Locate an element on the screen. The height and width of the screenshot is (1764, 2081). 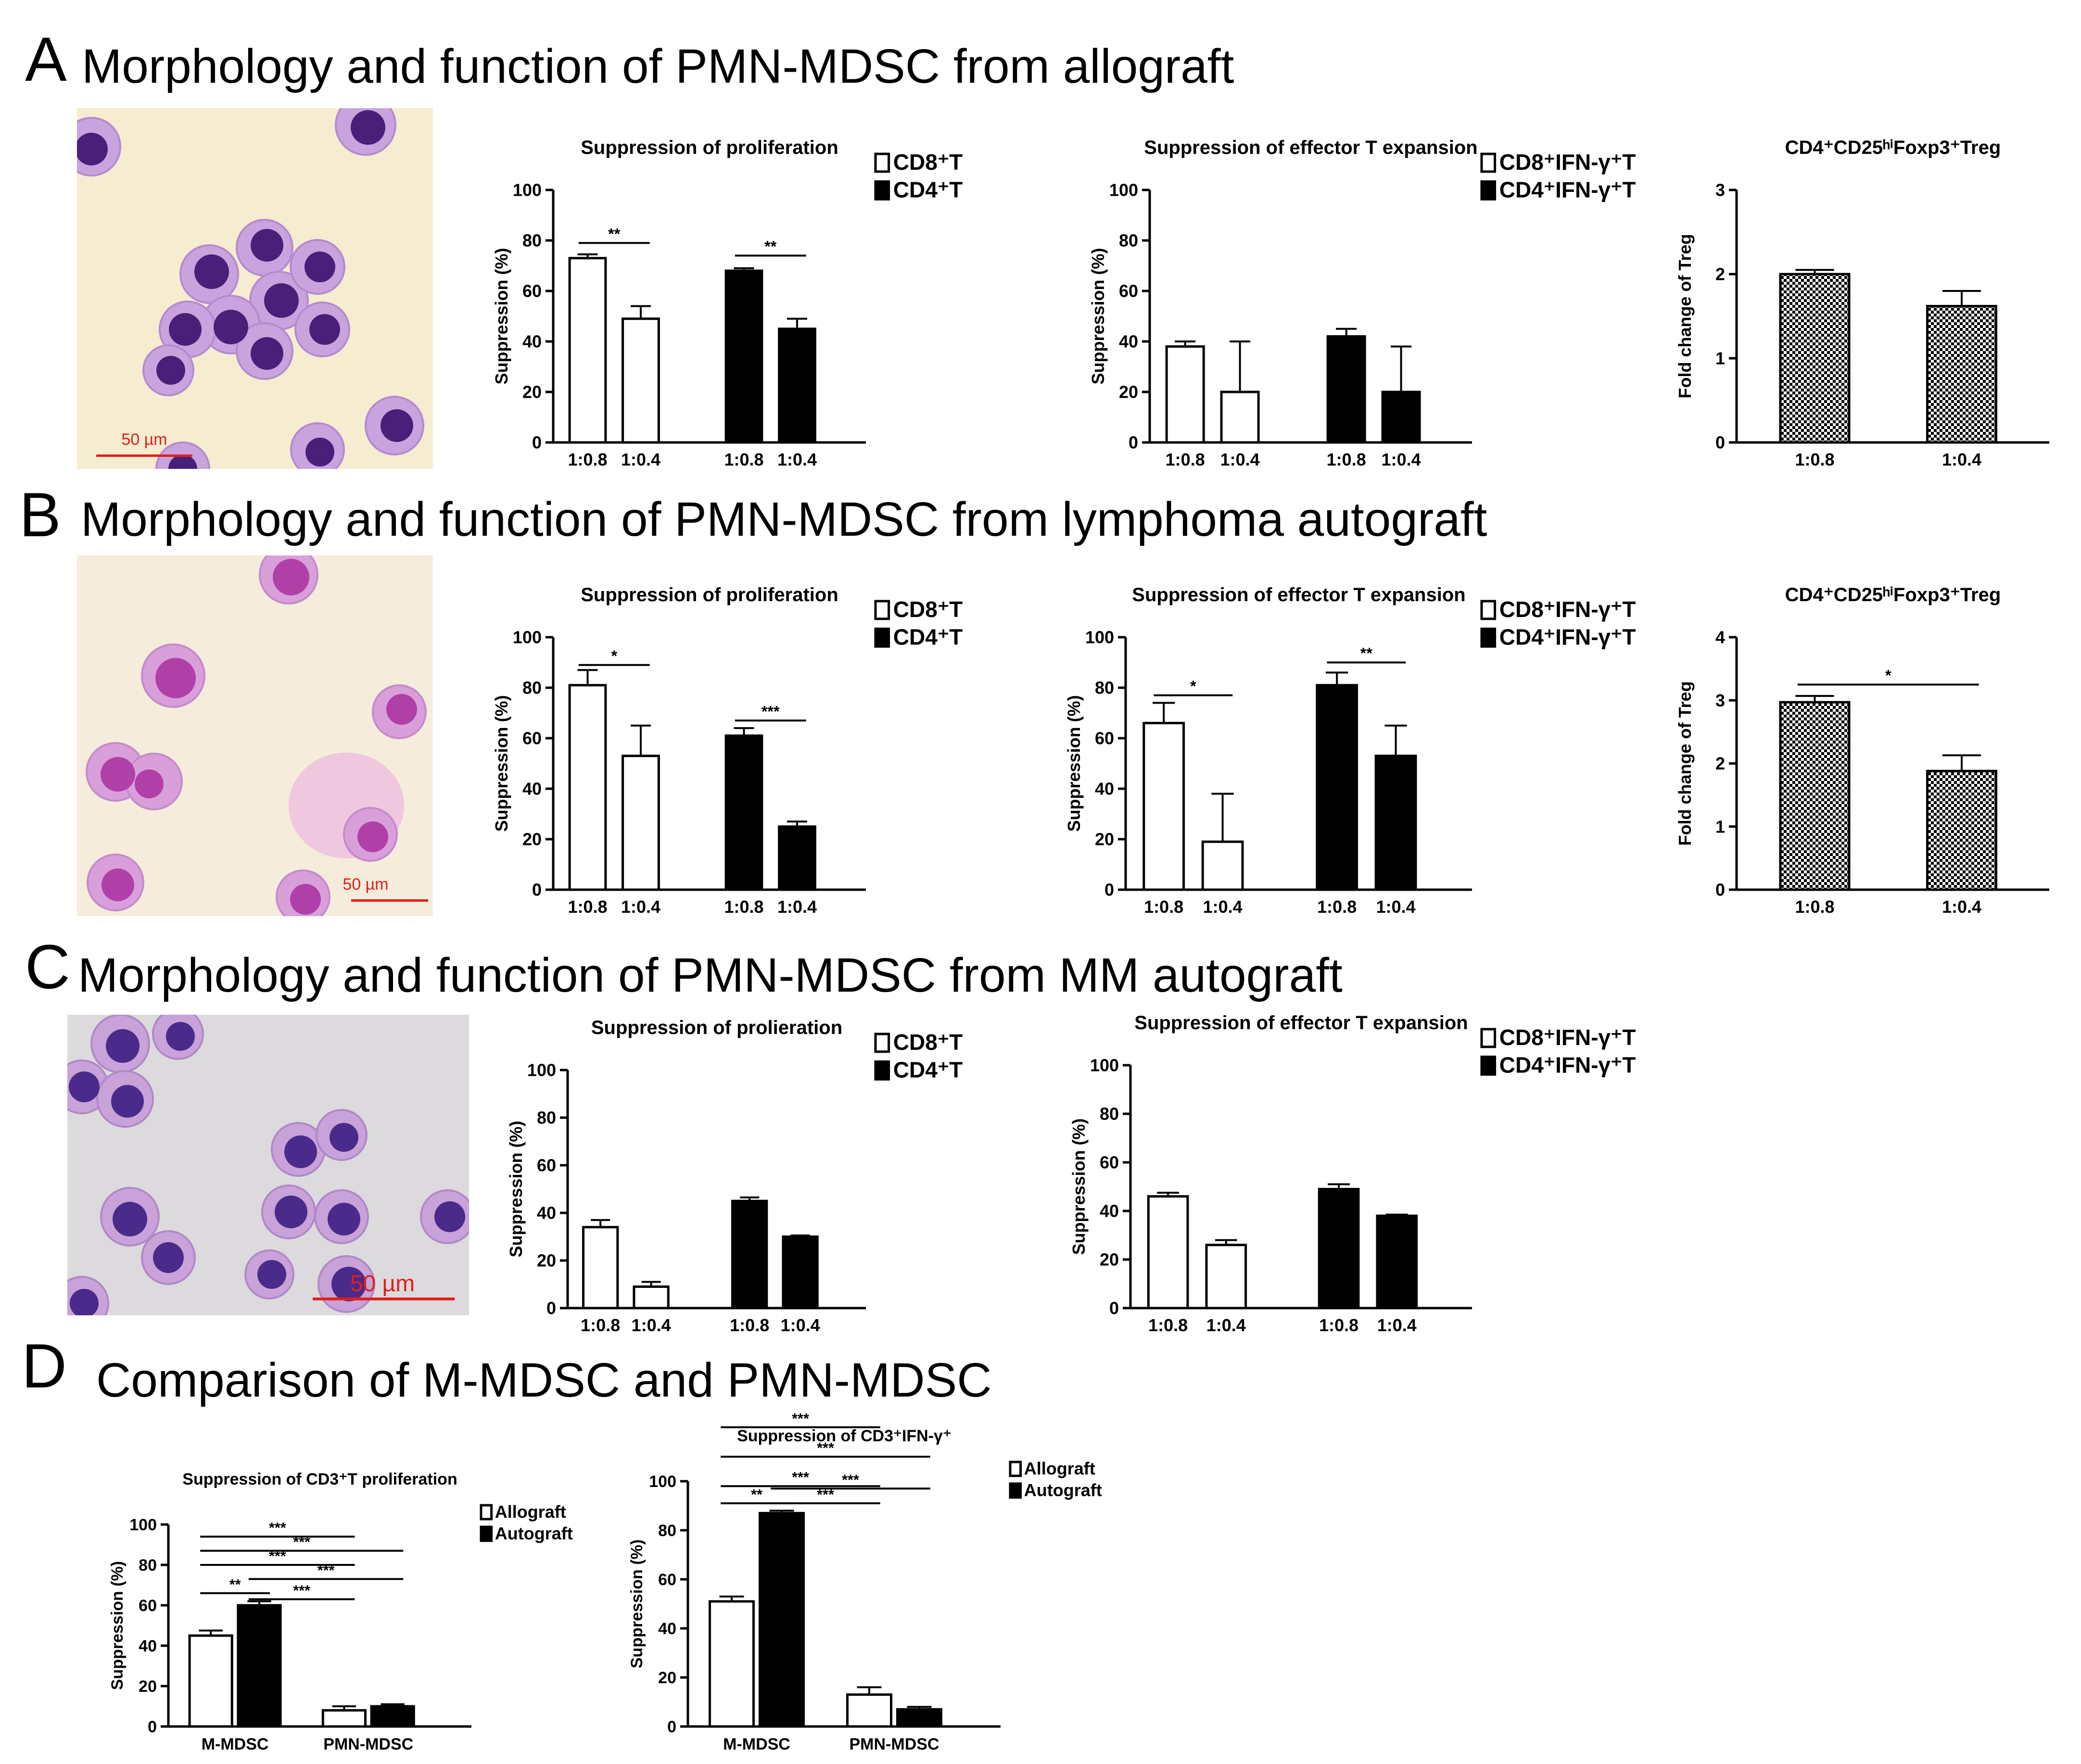
y-tick-label: 3 is located at coordinates (1720, 701).